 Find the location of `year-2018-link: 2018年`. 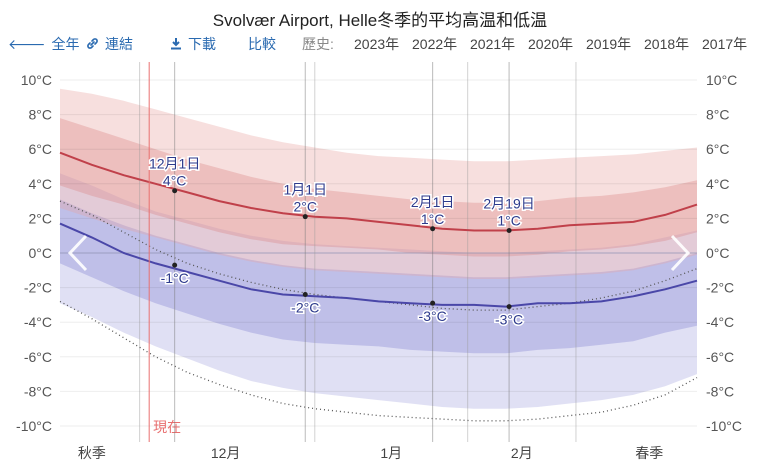

year-2018-link: 2018年 is located at coordinates (667, 44).